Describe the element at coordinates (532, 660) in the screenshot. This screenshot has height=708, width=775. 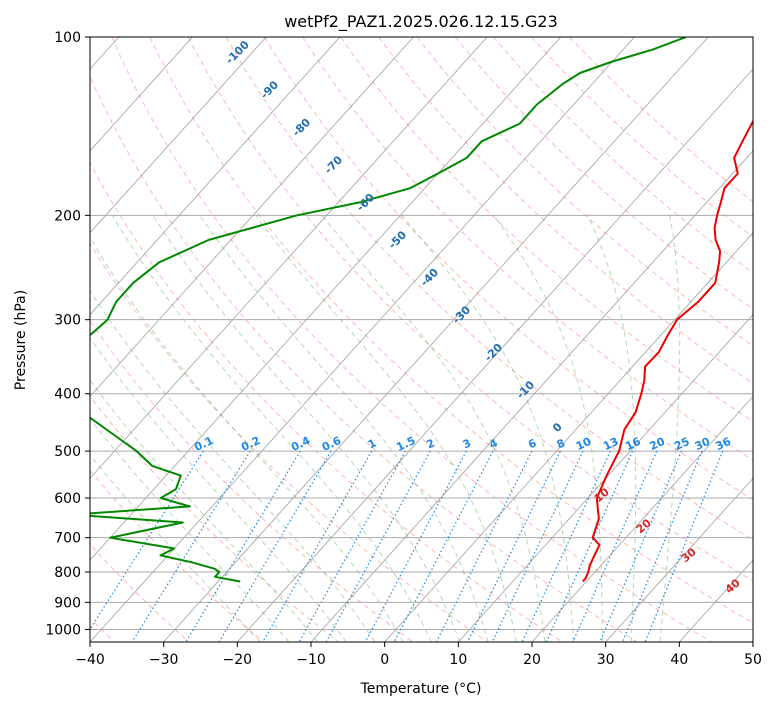
I see `x-tick-label: 20` at that location.